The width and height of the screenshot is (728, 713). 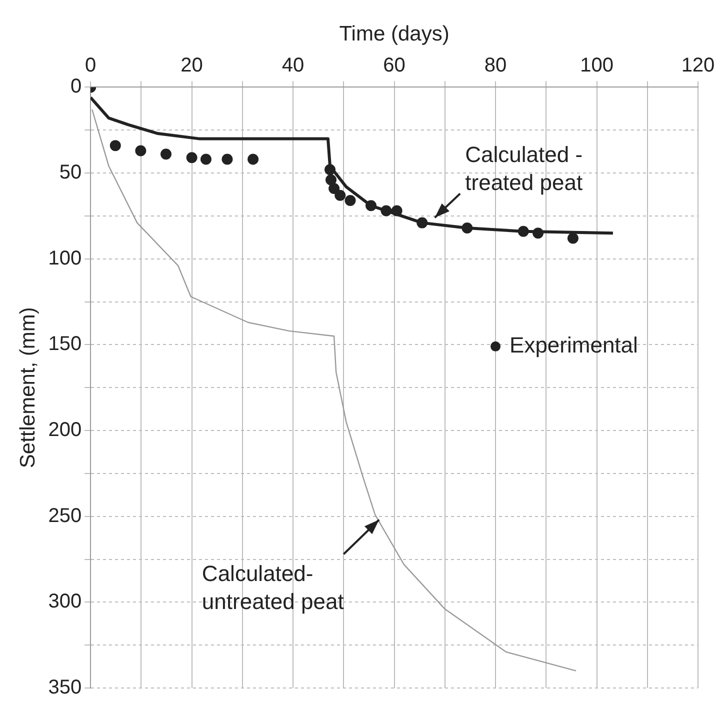 I want to click on legend-label: Experimental, so click(x=574, y=345).